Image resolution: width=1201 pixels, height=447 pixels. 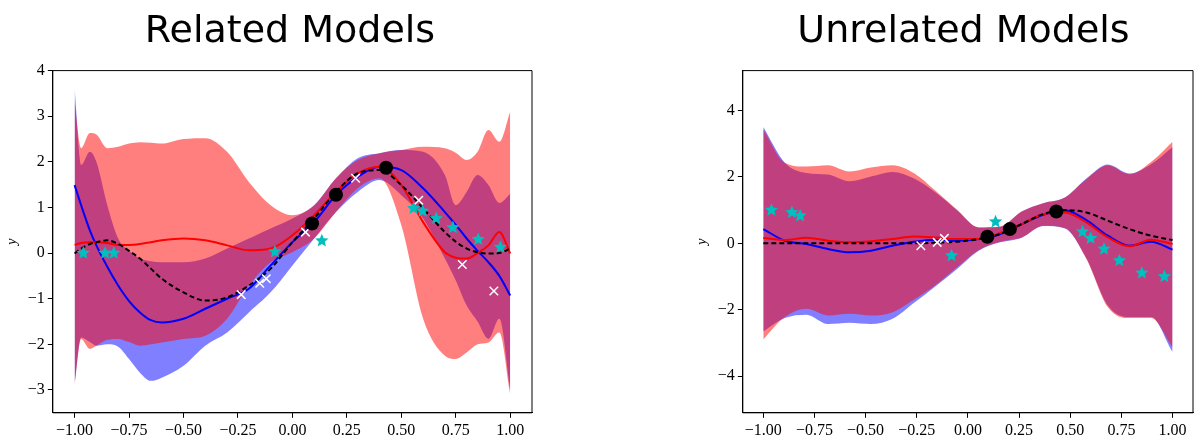 What do you see at coordinates (963, 29) in the screenshot?
I see `chart-title: Unrelated Models` at bounding box center [963, 29].